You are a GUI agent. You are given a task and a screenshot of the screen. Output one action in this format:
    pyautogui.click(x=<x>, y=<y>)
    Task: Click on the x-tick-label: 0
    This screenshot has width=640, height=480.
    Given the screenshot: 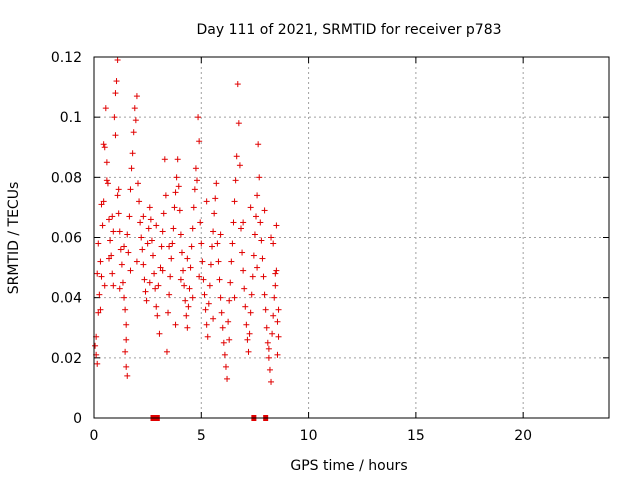 What is the action you would take?
    pyautogui.click(x=94, y=436)
    